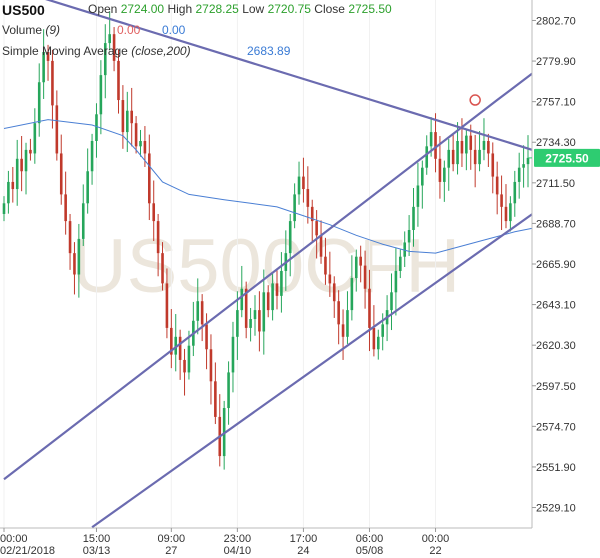  I want to click on x-tick-date: 05/08, so click(370, 551).